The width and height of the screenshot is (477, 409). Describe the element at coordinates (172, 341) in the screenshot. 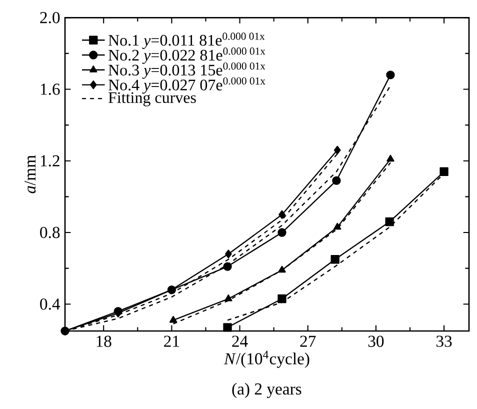

I see `x-tick-label: 21` at that location.